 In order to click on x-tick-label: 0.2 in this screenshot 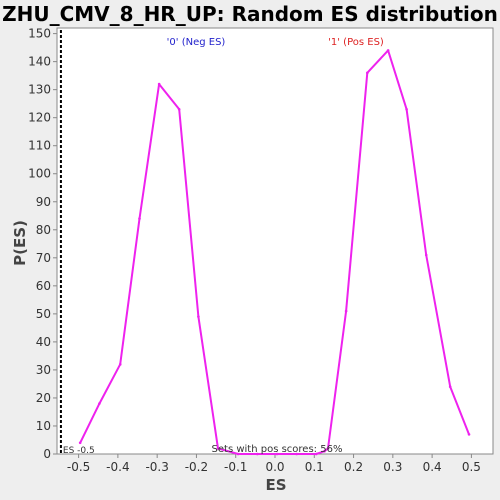, I will do `click(353, 467)`.